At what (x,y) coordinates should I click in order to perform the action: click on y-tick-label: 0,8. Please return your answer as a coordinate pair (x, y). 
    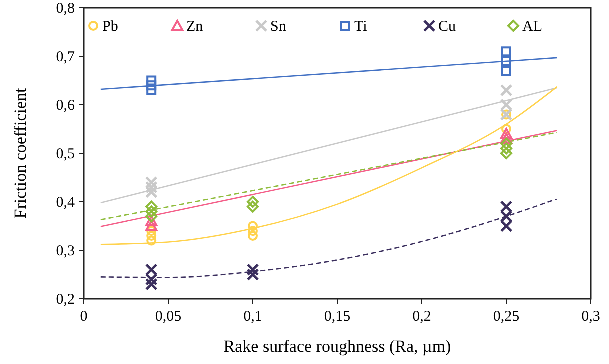
    Looking at the image, I should click on (65, 9).